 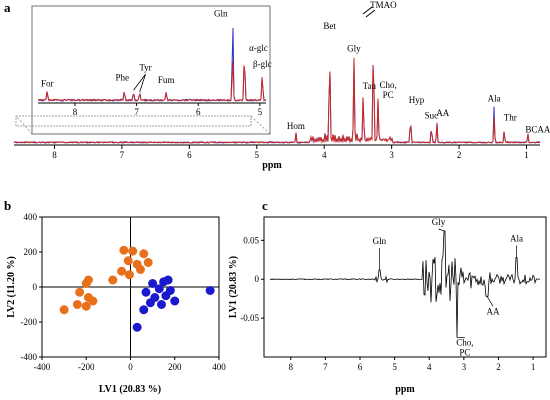 I want to click on main-x-tick-label: 1, so click(x=526, y=155).